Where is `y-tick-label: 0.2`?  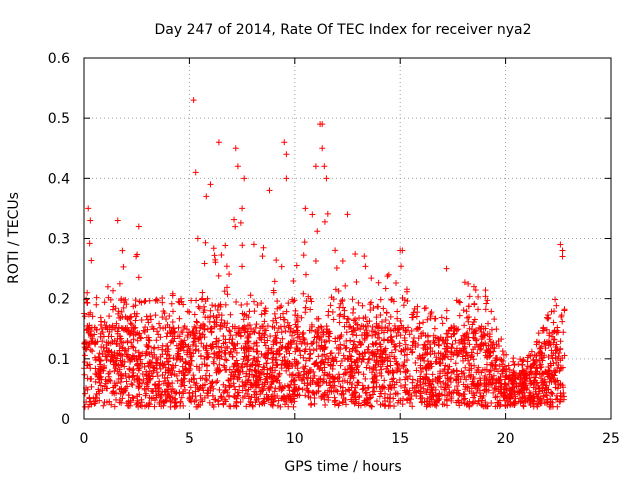
y-tick-label: 0.2 is located at coordinates (59, 300).